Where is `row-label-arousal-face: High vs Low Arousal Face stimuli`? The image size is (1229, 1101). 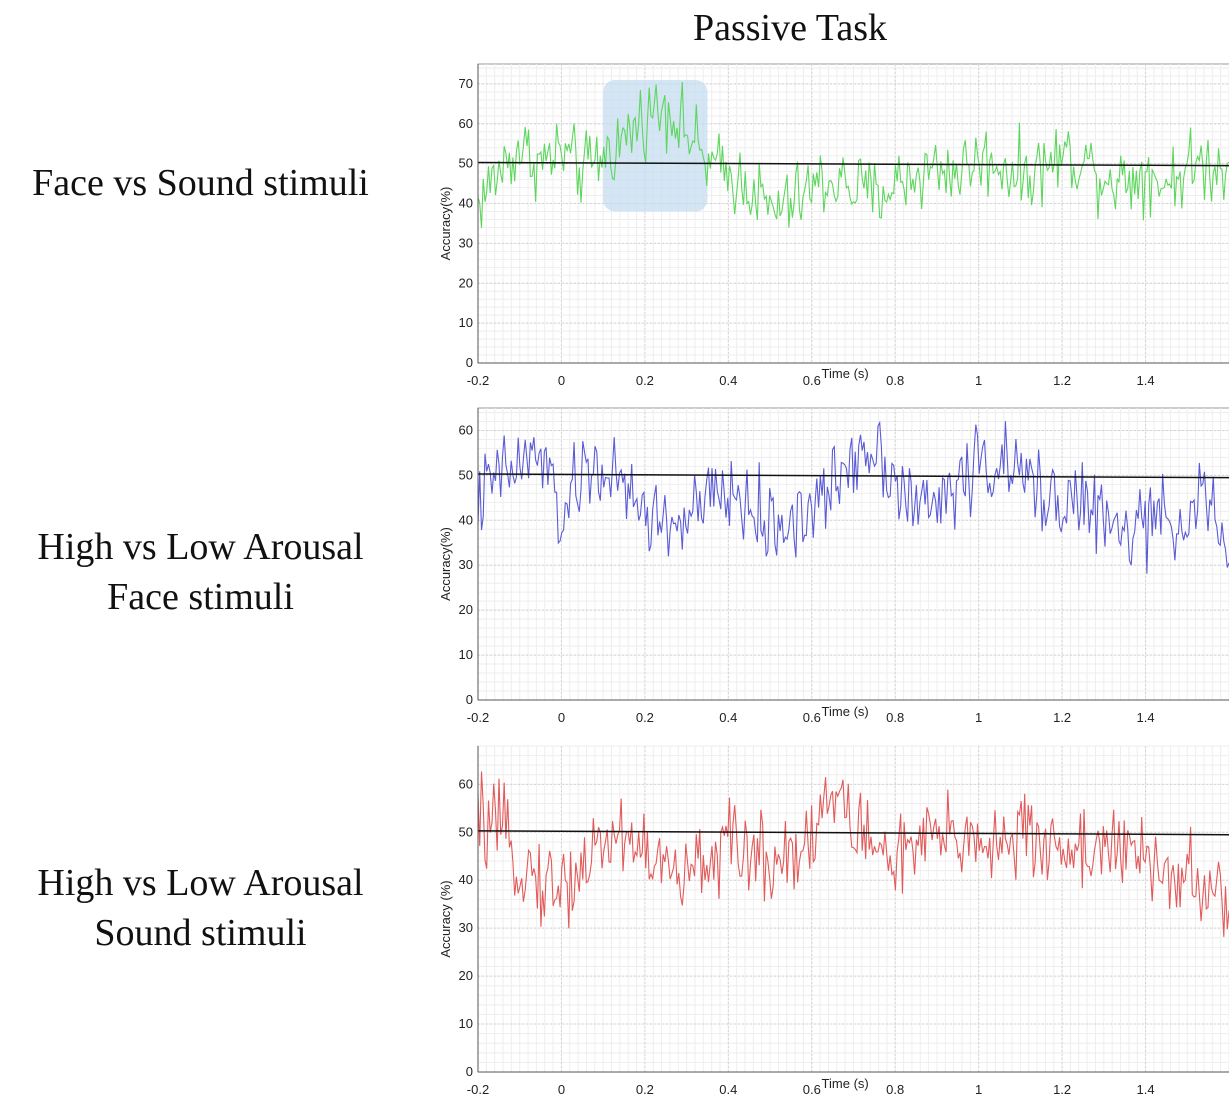 row-label-arousal-face: High vs Low Arousal Face stimuli is located at coordinates (200, 572).